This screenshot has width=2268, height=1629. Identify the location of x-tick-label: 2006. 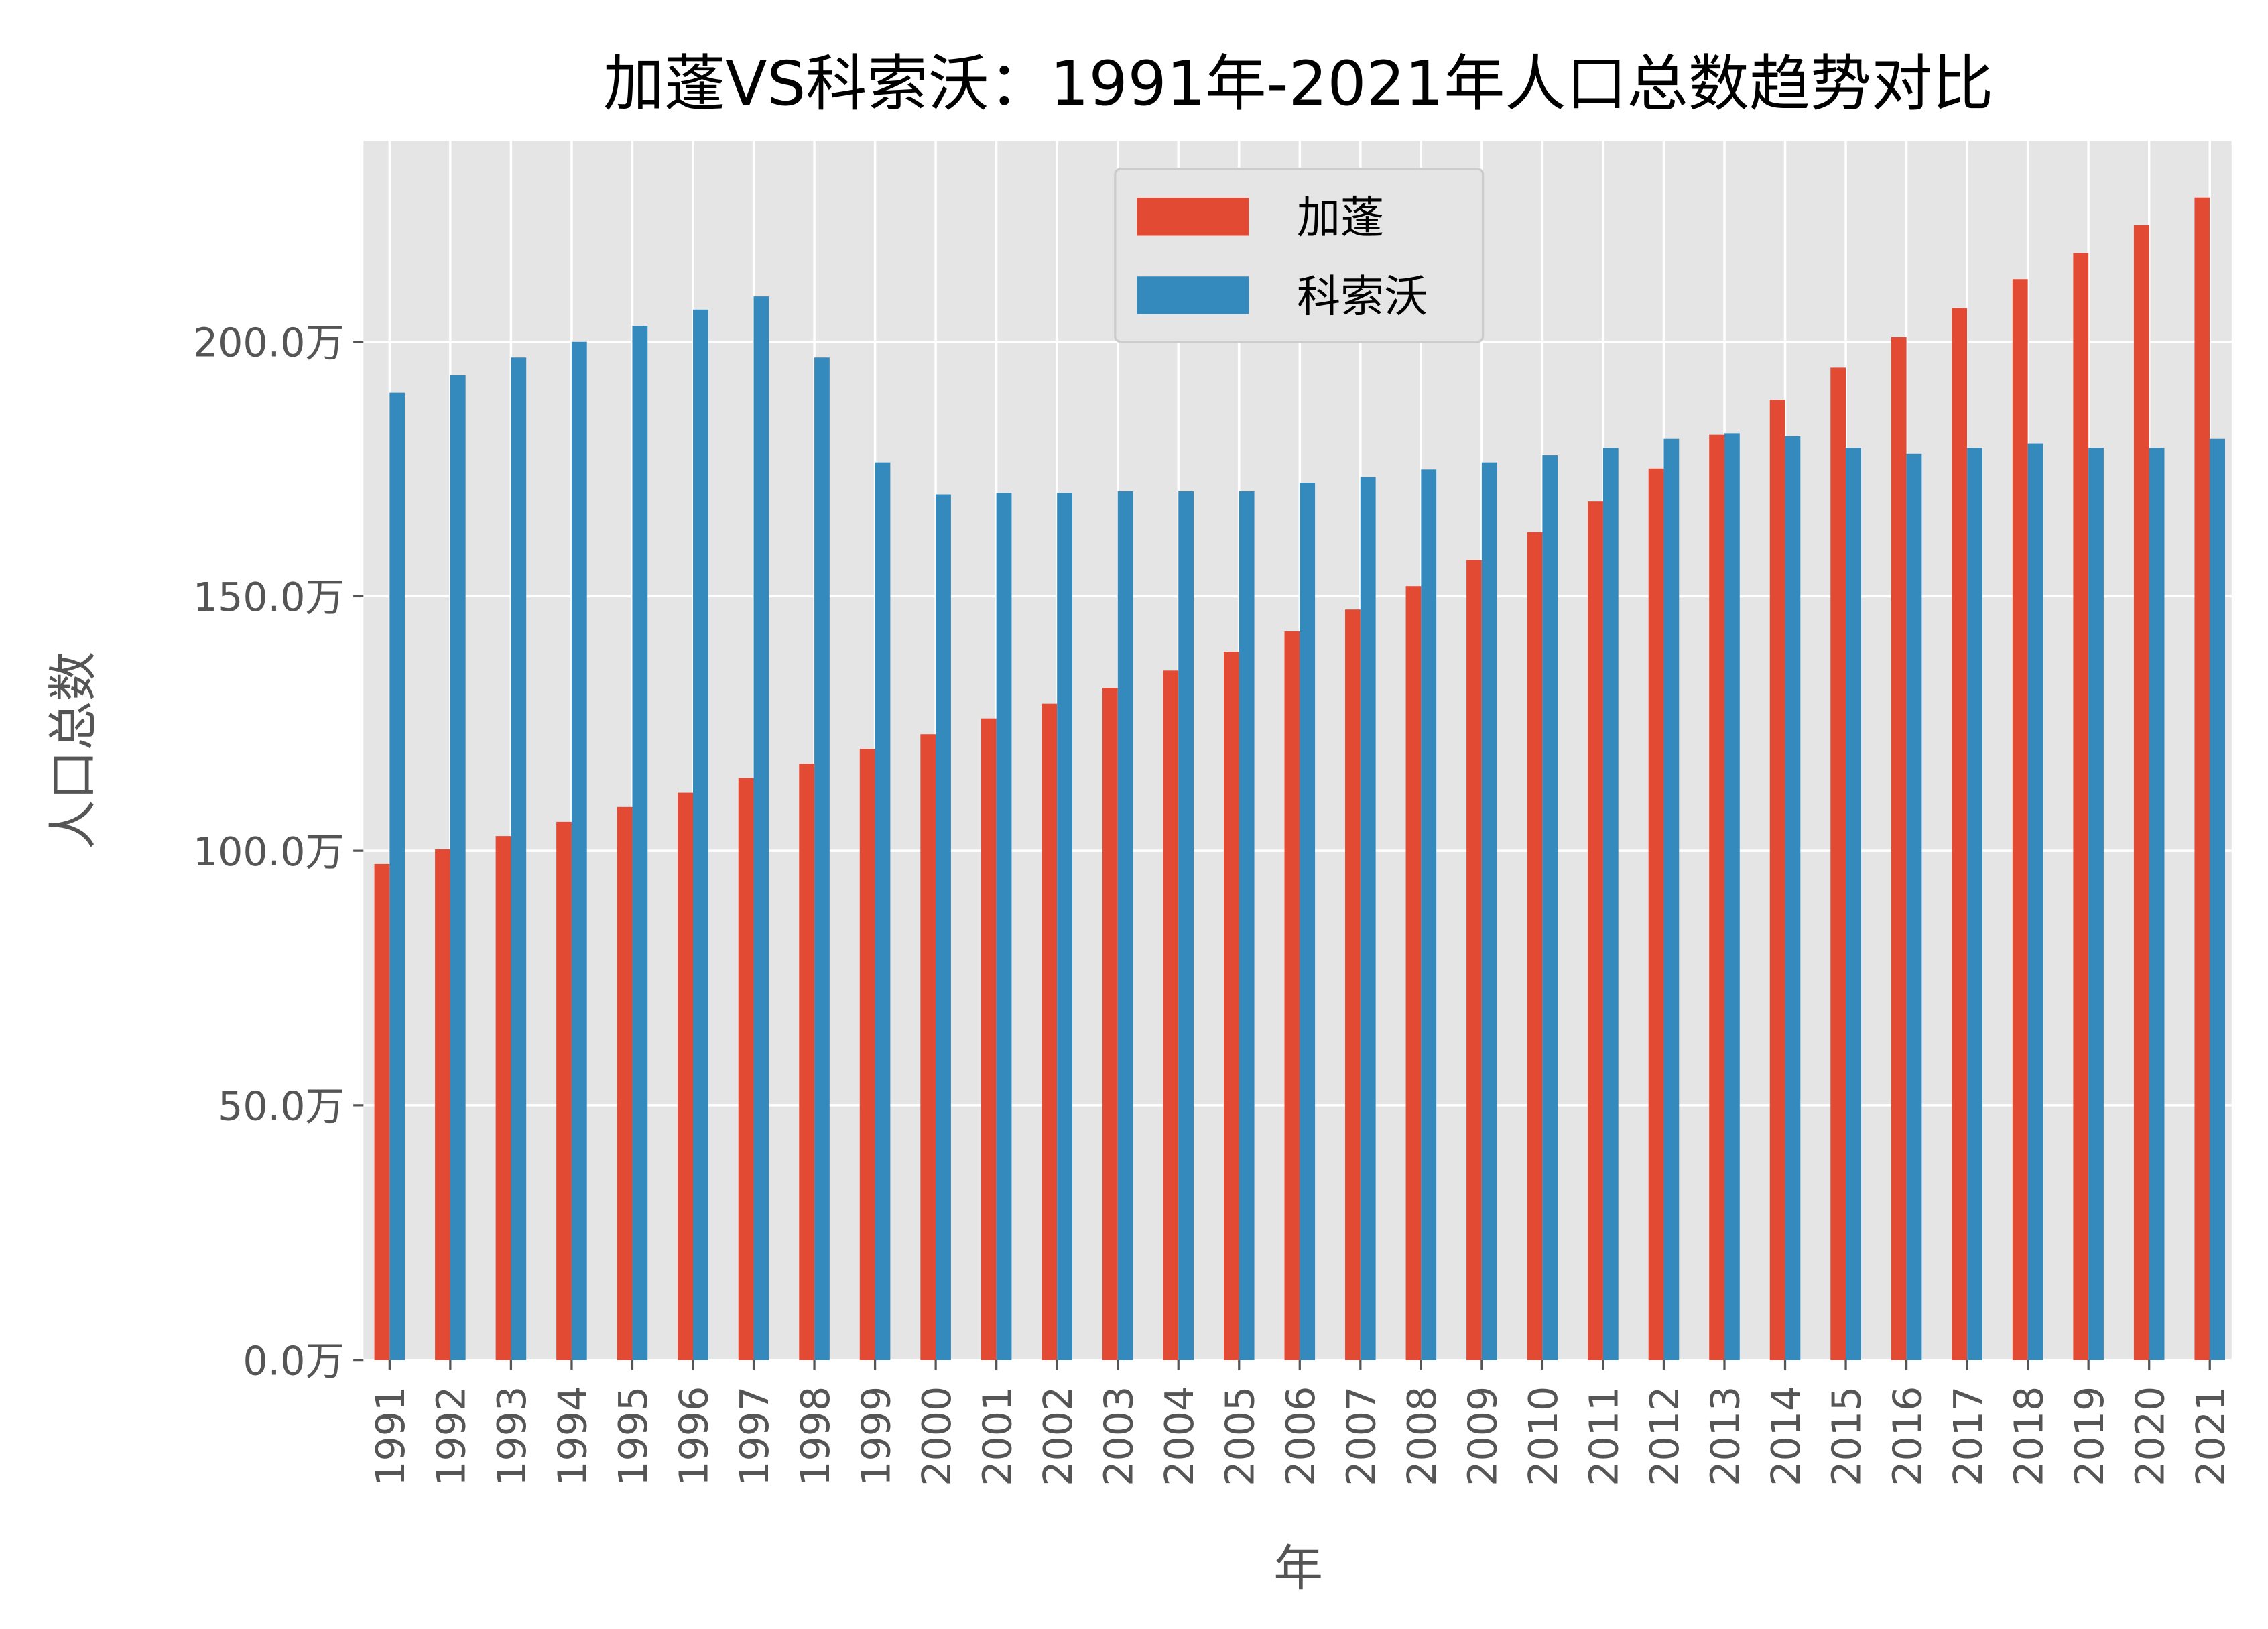
(1301, 1436).